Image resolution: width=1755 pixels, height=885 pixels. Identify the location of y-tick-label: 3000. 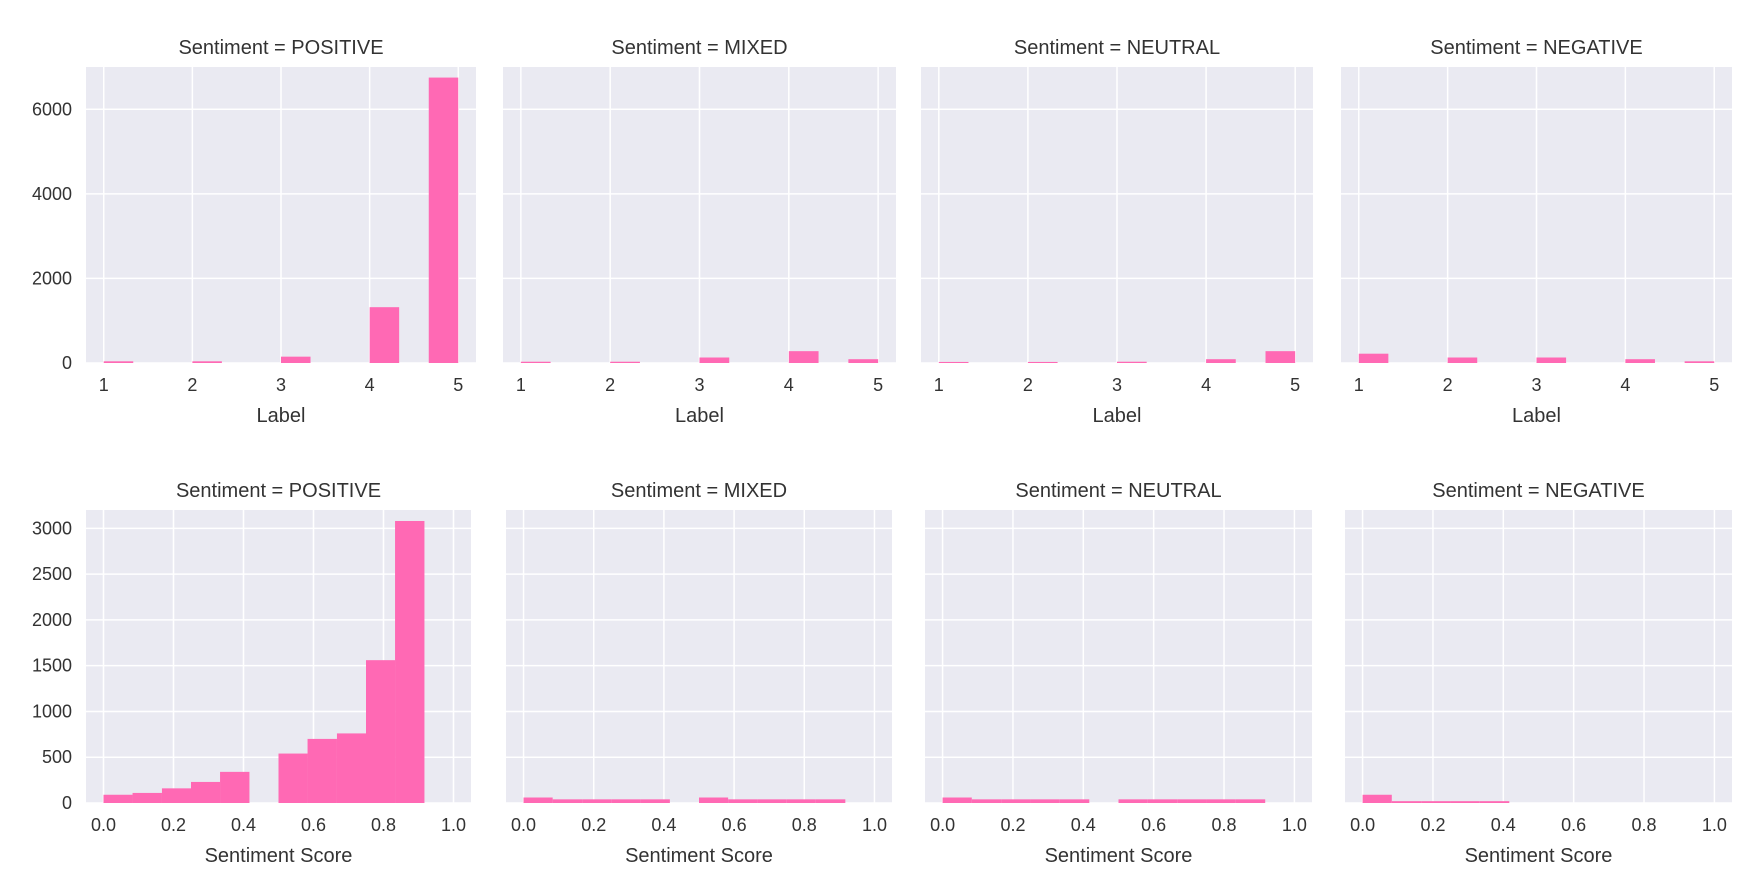
(52, 528).